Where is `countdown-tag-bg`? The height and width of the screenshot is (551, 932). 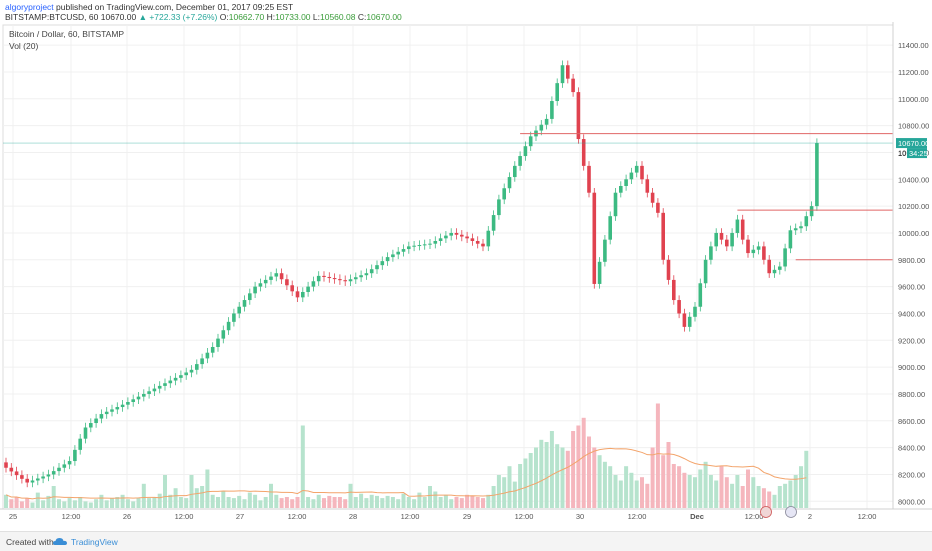 countdown-tag-bg is located at coordinates (917, 153).